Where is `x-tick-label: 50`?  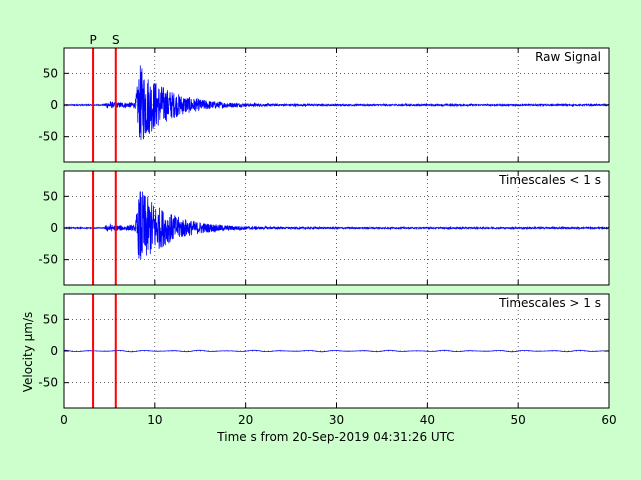 x-tick-label: 50 is located at coordinates (518, 420).